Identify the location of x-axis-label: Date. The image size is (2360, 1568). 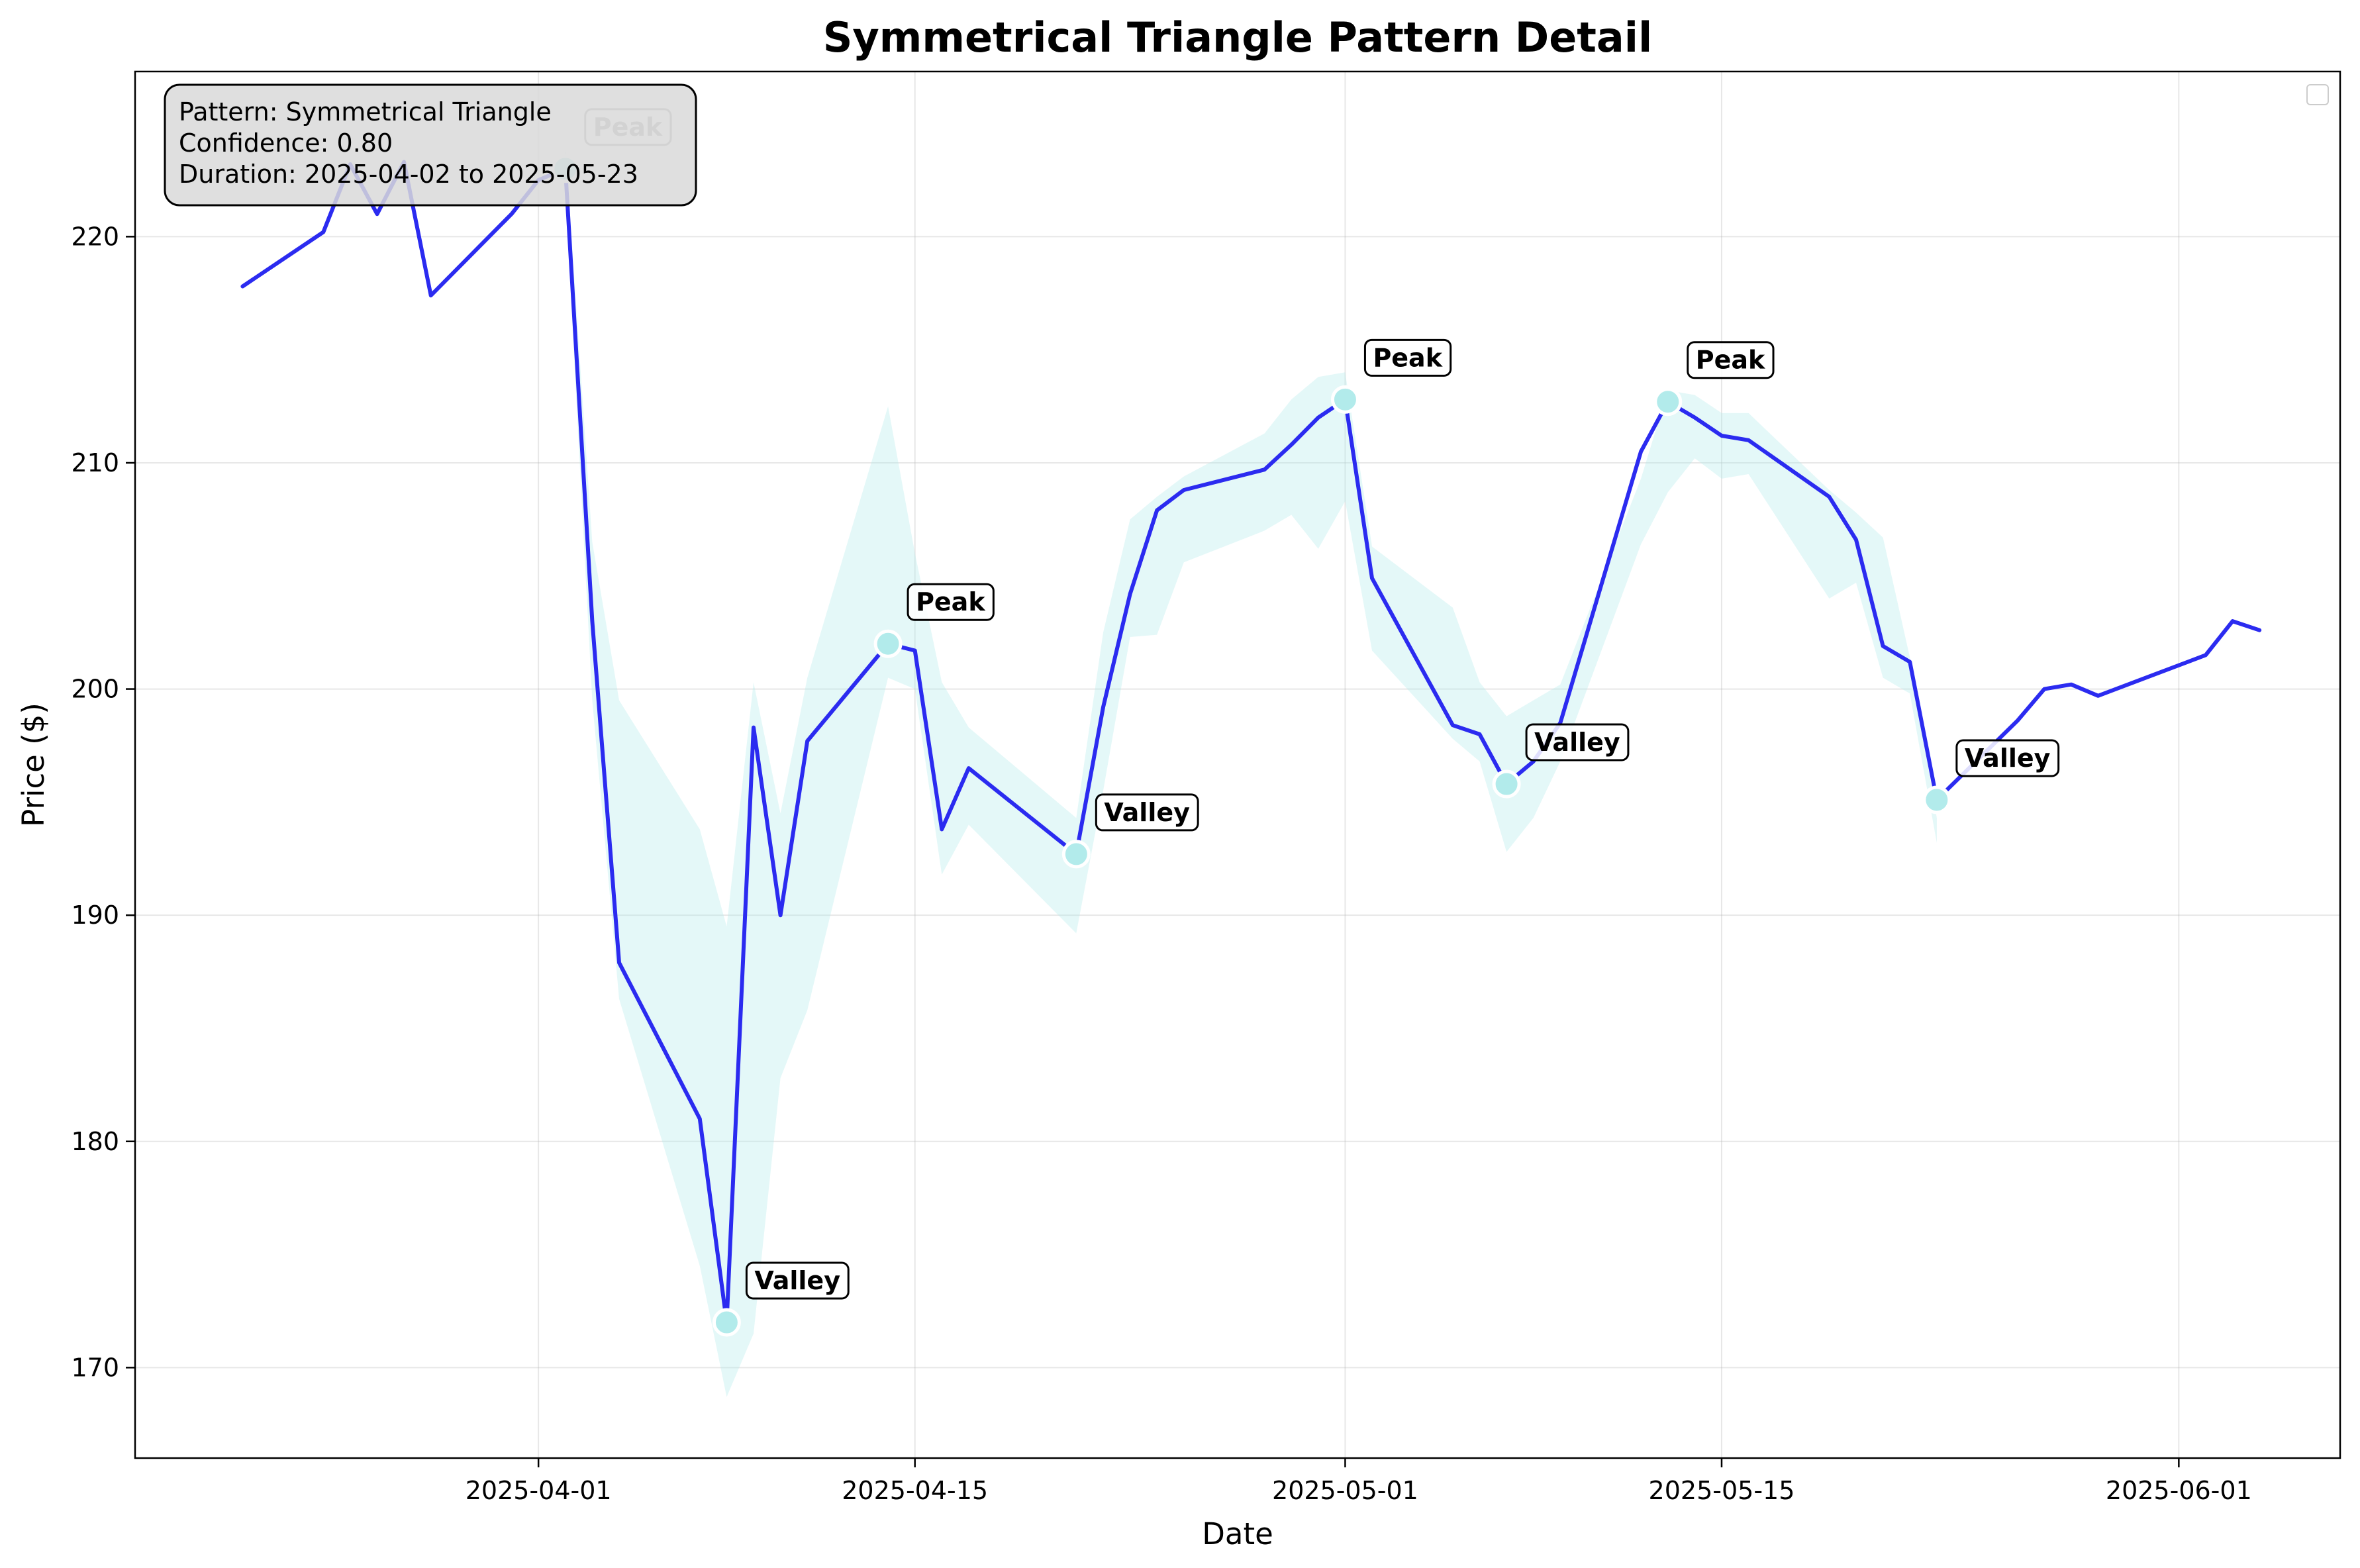
(1237, 1533).